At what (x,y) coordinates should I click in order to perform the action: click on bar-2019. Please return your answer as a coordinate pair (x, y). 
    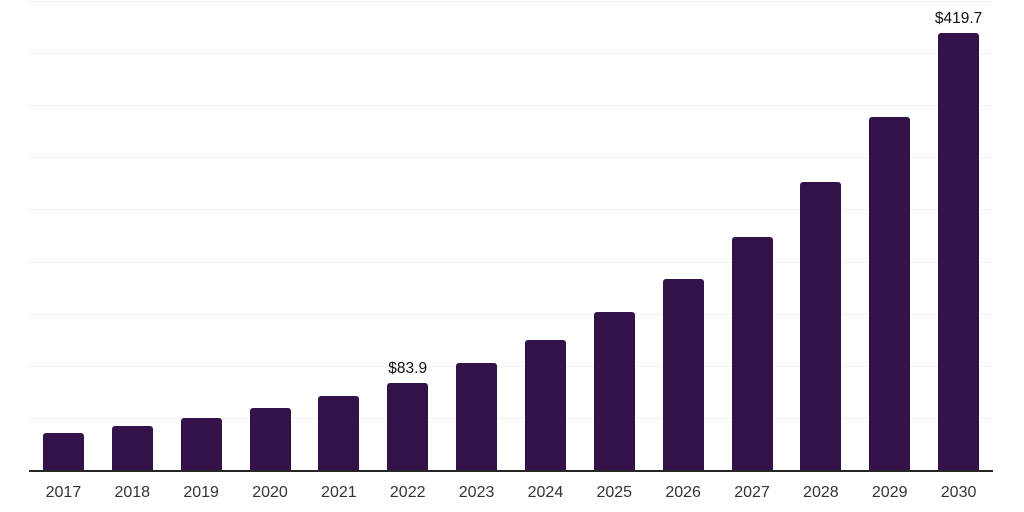
    Looking at the image, I should click on (201, 444).